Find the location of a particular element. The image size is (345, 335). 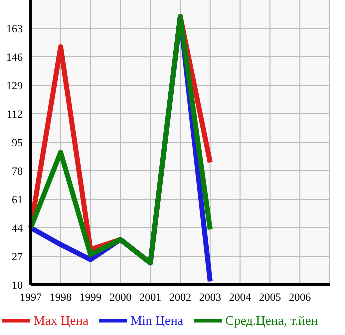

legend-label: Max Цена is located at coordinates (61, 320).